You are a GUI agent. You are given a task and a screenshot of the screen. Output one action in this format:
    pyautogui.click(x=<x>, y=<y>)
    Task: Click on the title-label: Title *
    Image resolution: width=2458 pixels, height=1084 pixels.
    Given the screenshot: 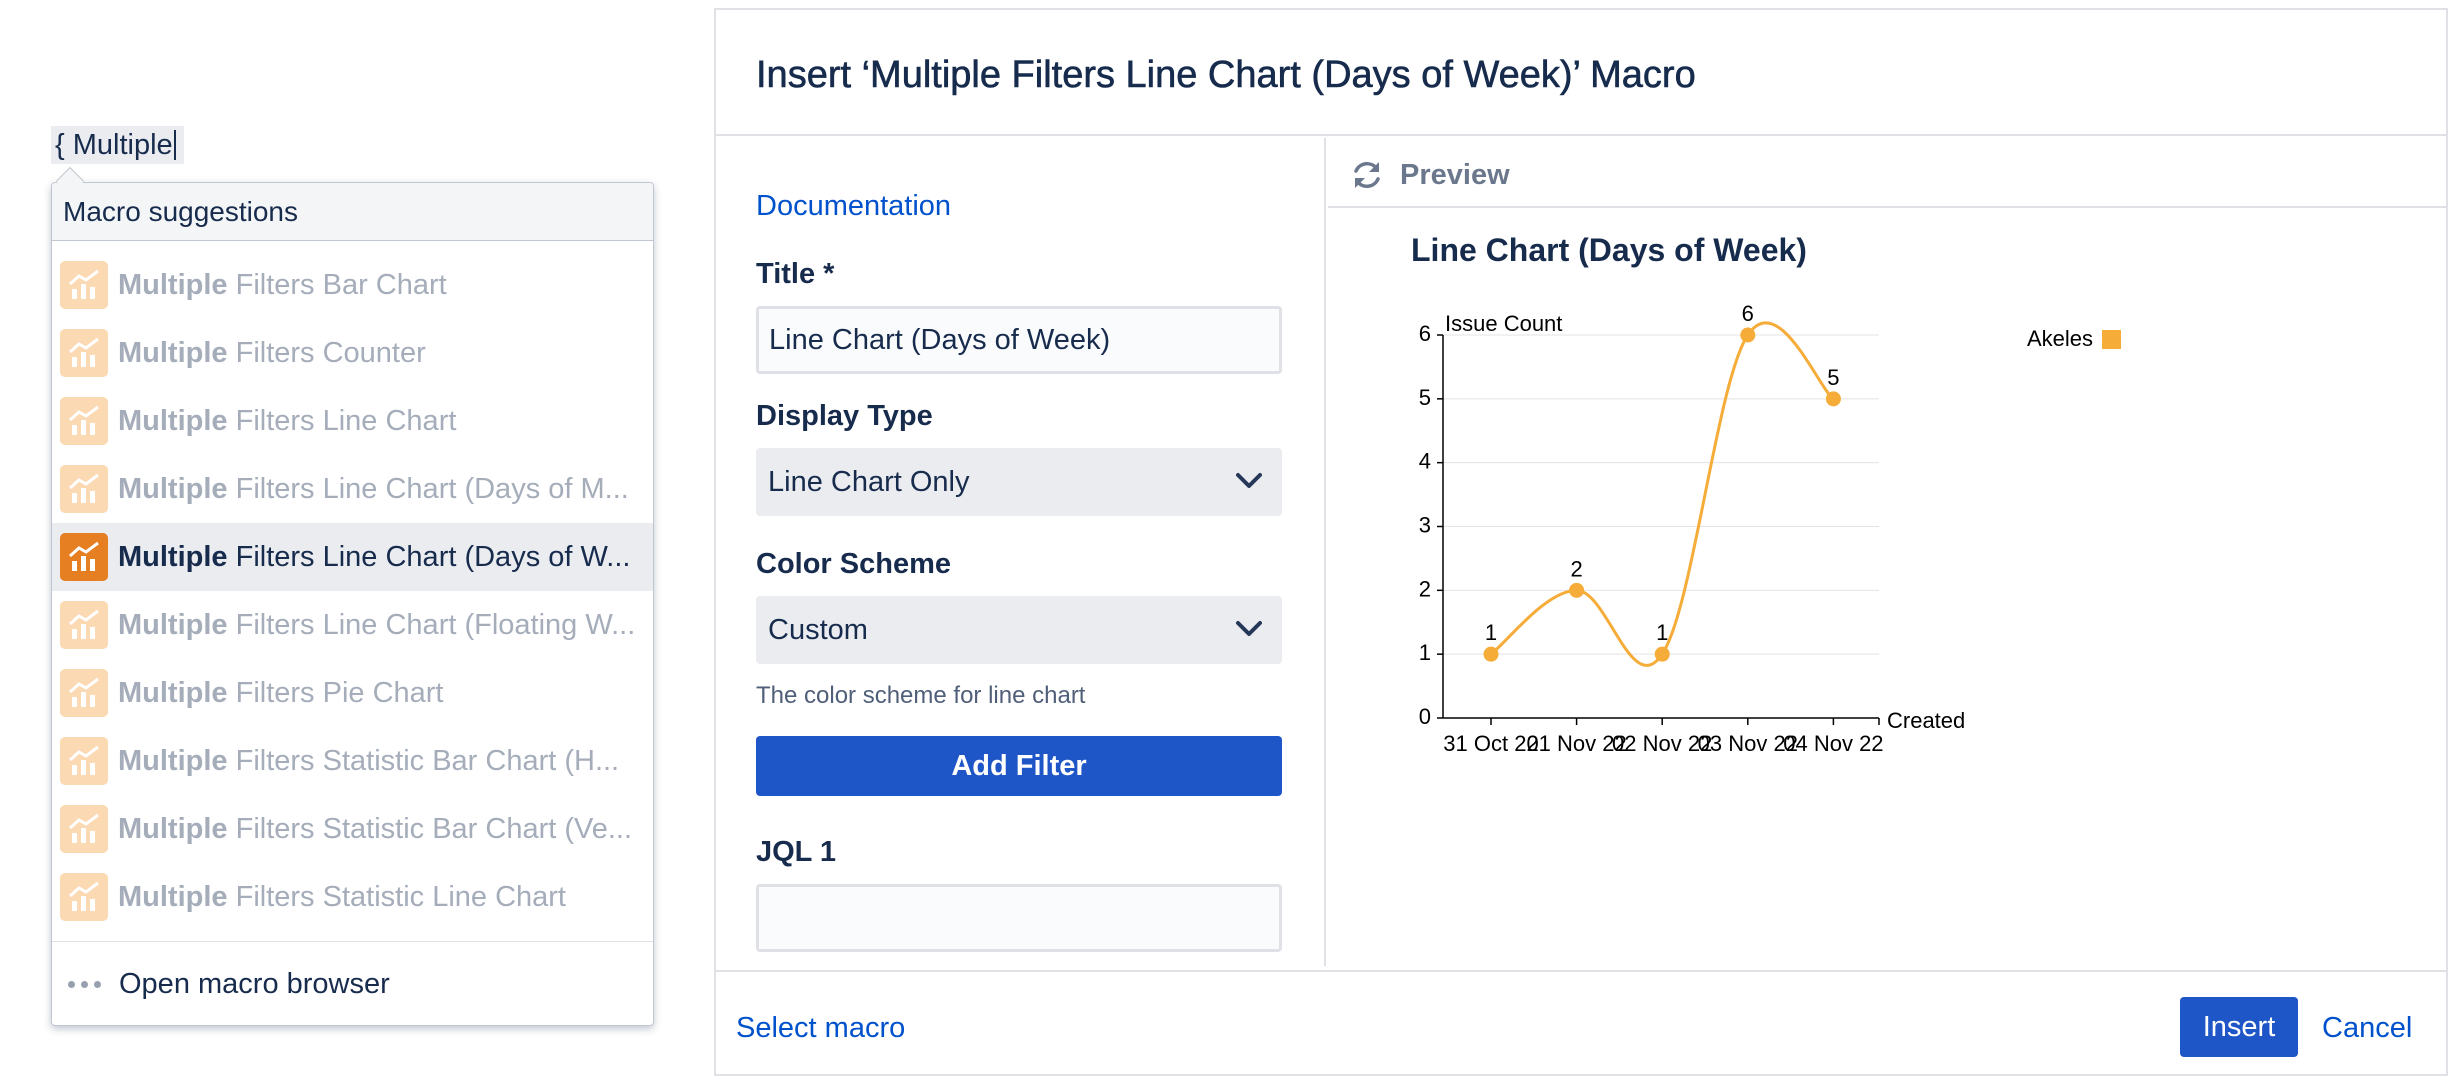 What is the action you would take?
    pyautogui.click(x=795, y=274)
    